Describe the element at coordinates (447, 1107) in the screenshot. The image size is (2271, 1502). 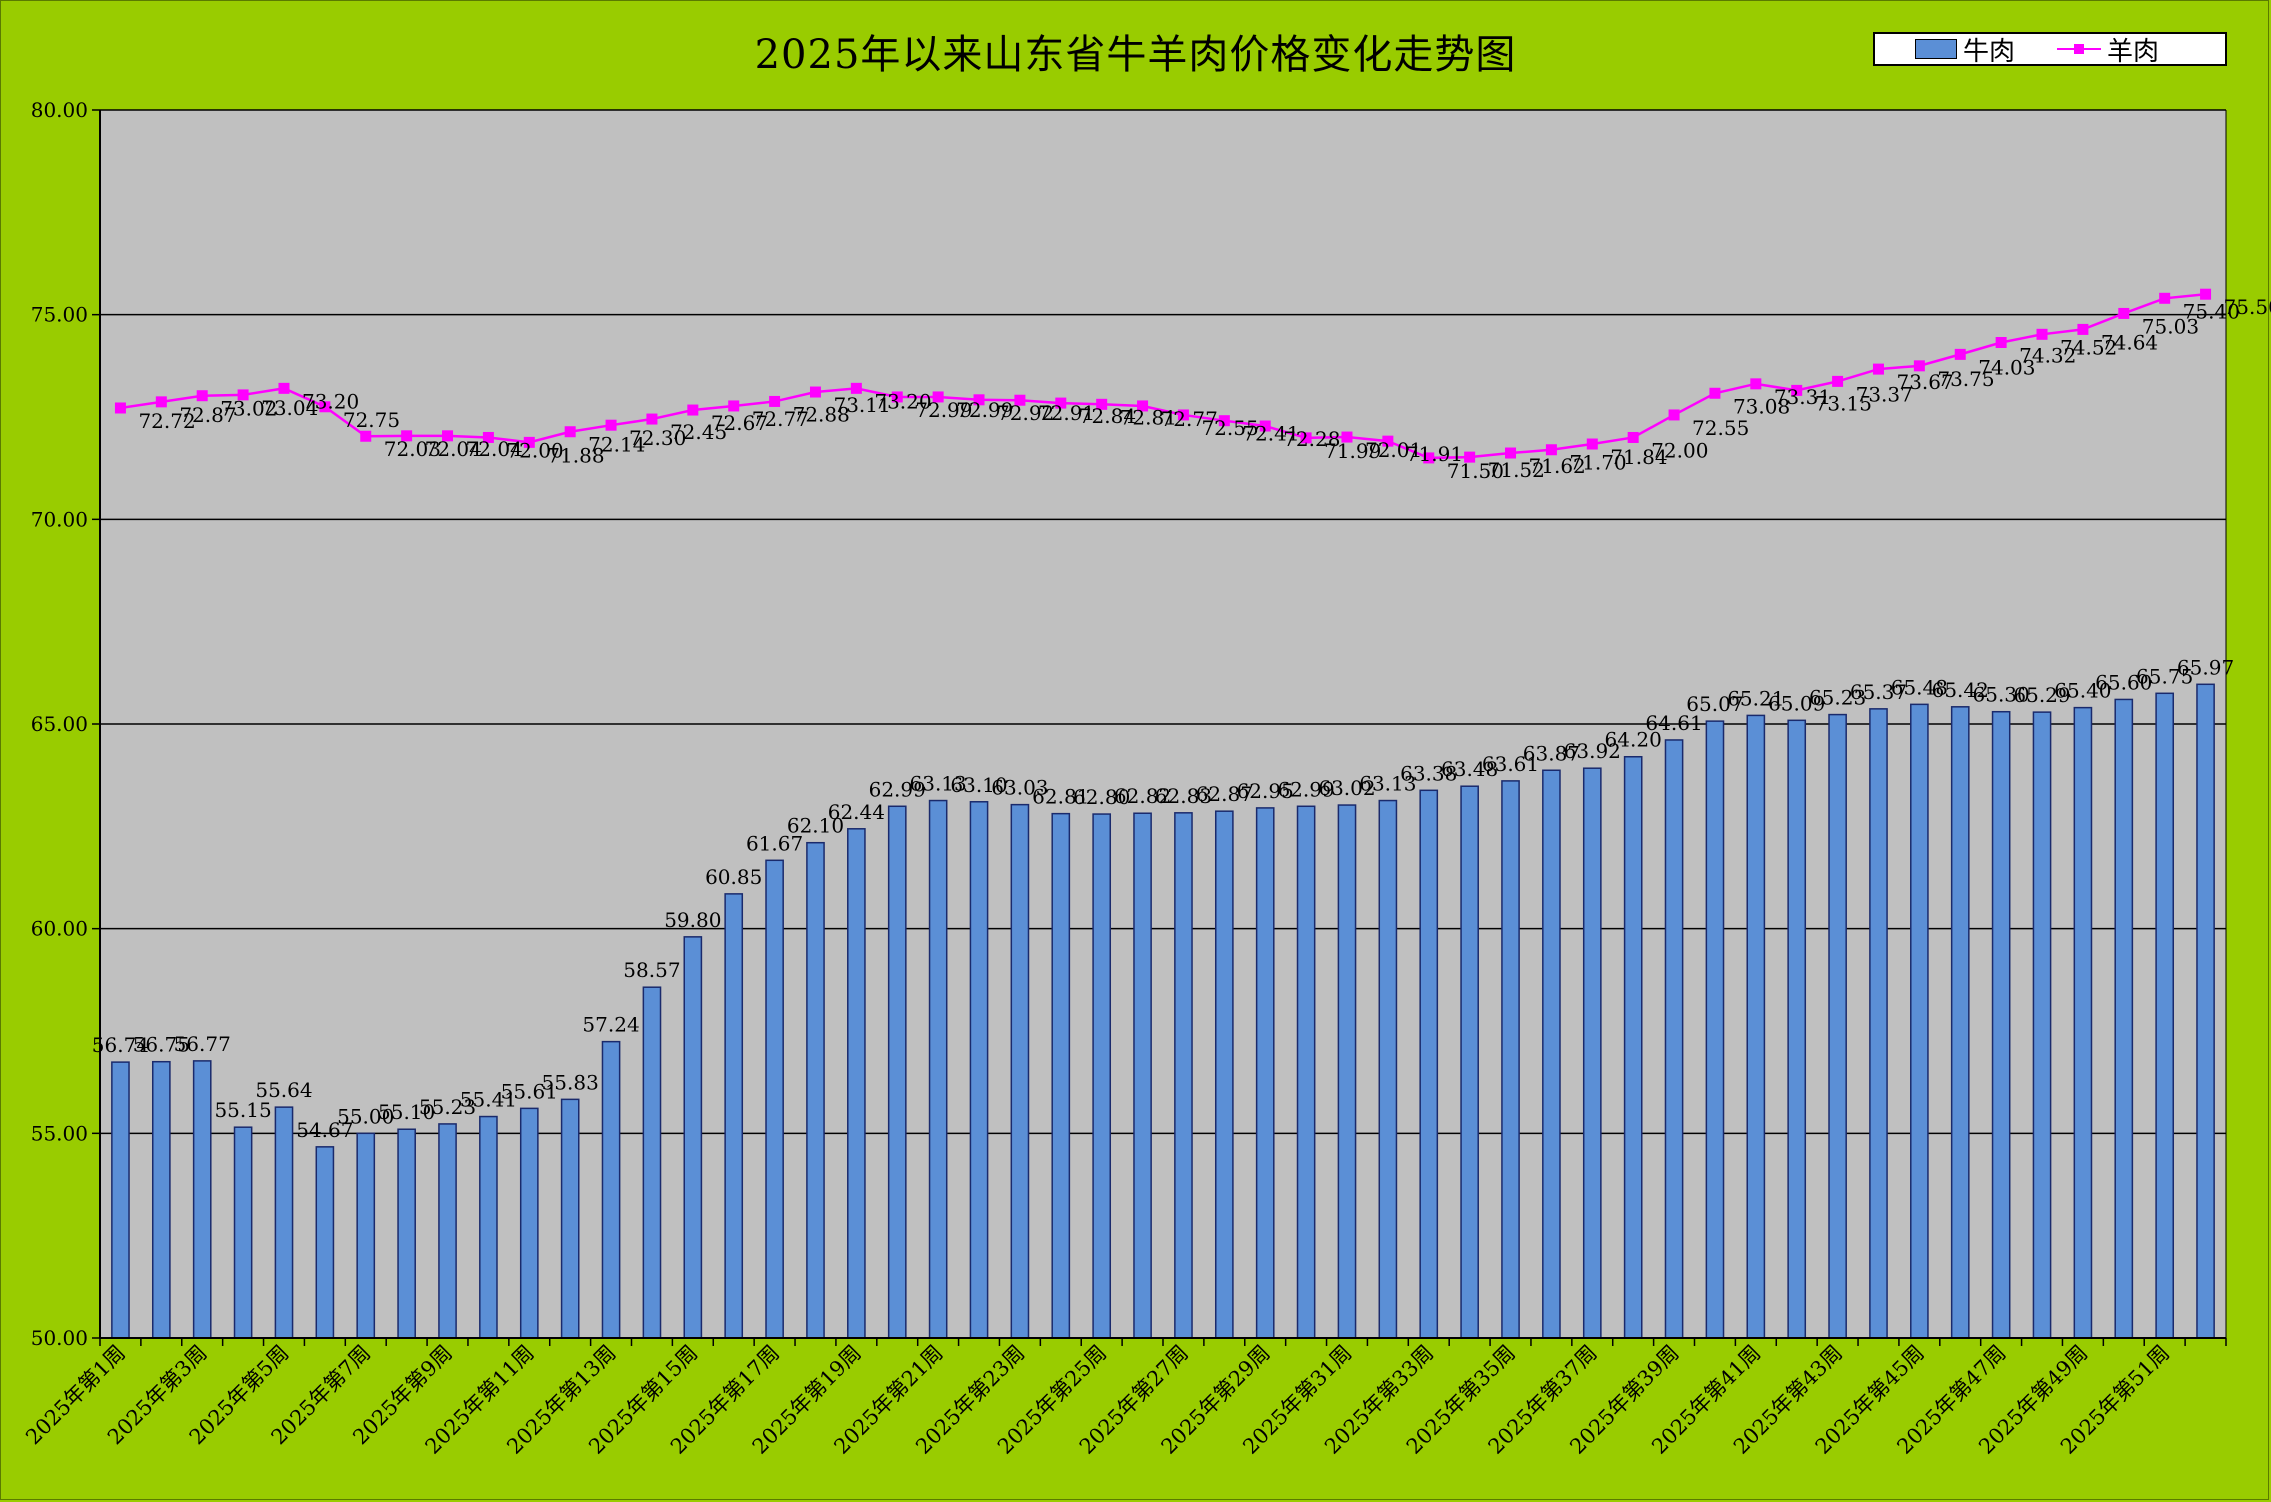
I see `beef-bar-label: 55.23` at that location.